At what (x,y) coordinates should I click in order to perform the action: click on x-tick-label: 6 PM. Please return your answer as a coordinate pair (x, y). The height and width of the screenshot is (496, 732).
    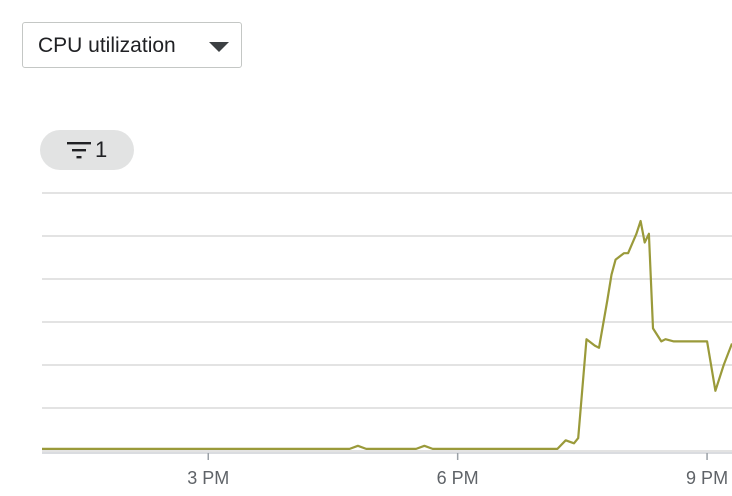
    Looking at the image, I should click on (458, 478).